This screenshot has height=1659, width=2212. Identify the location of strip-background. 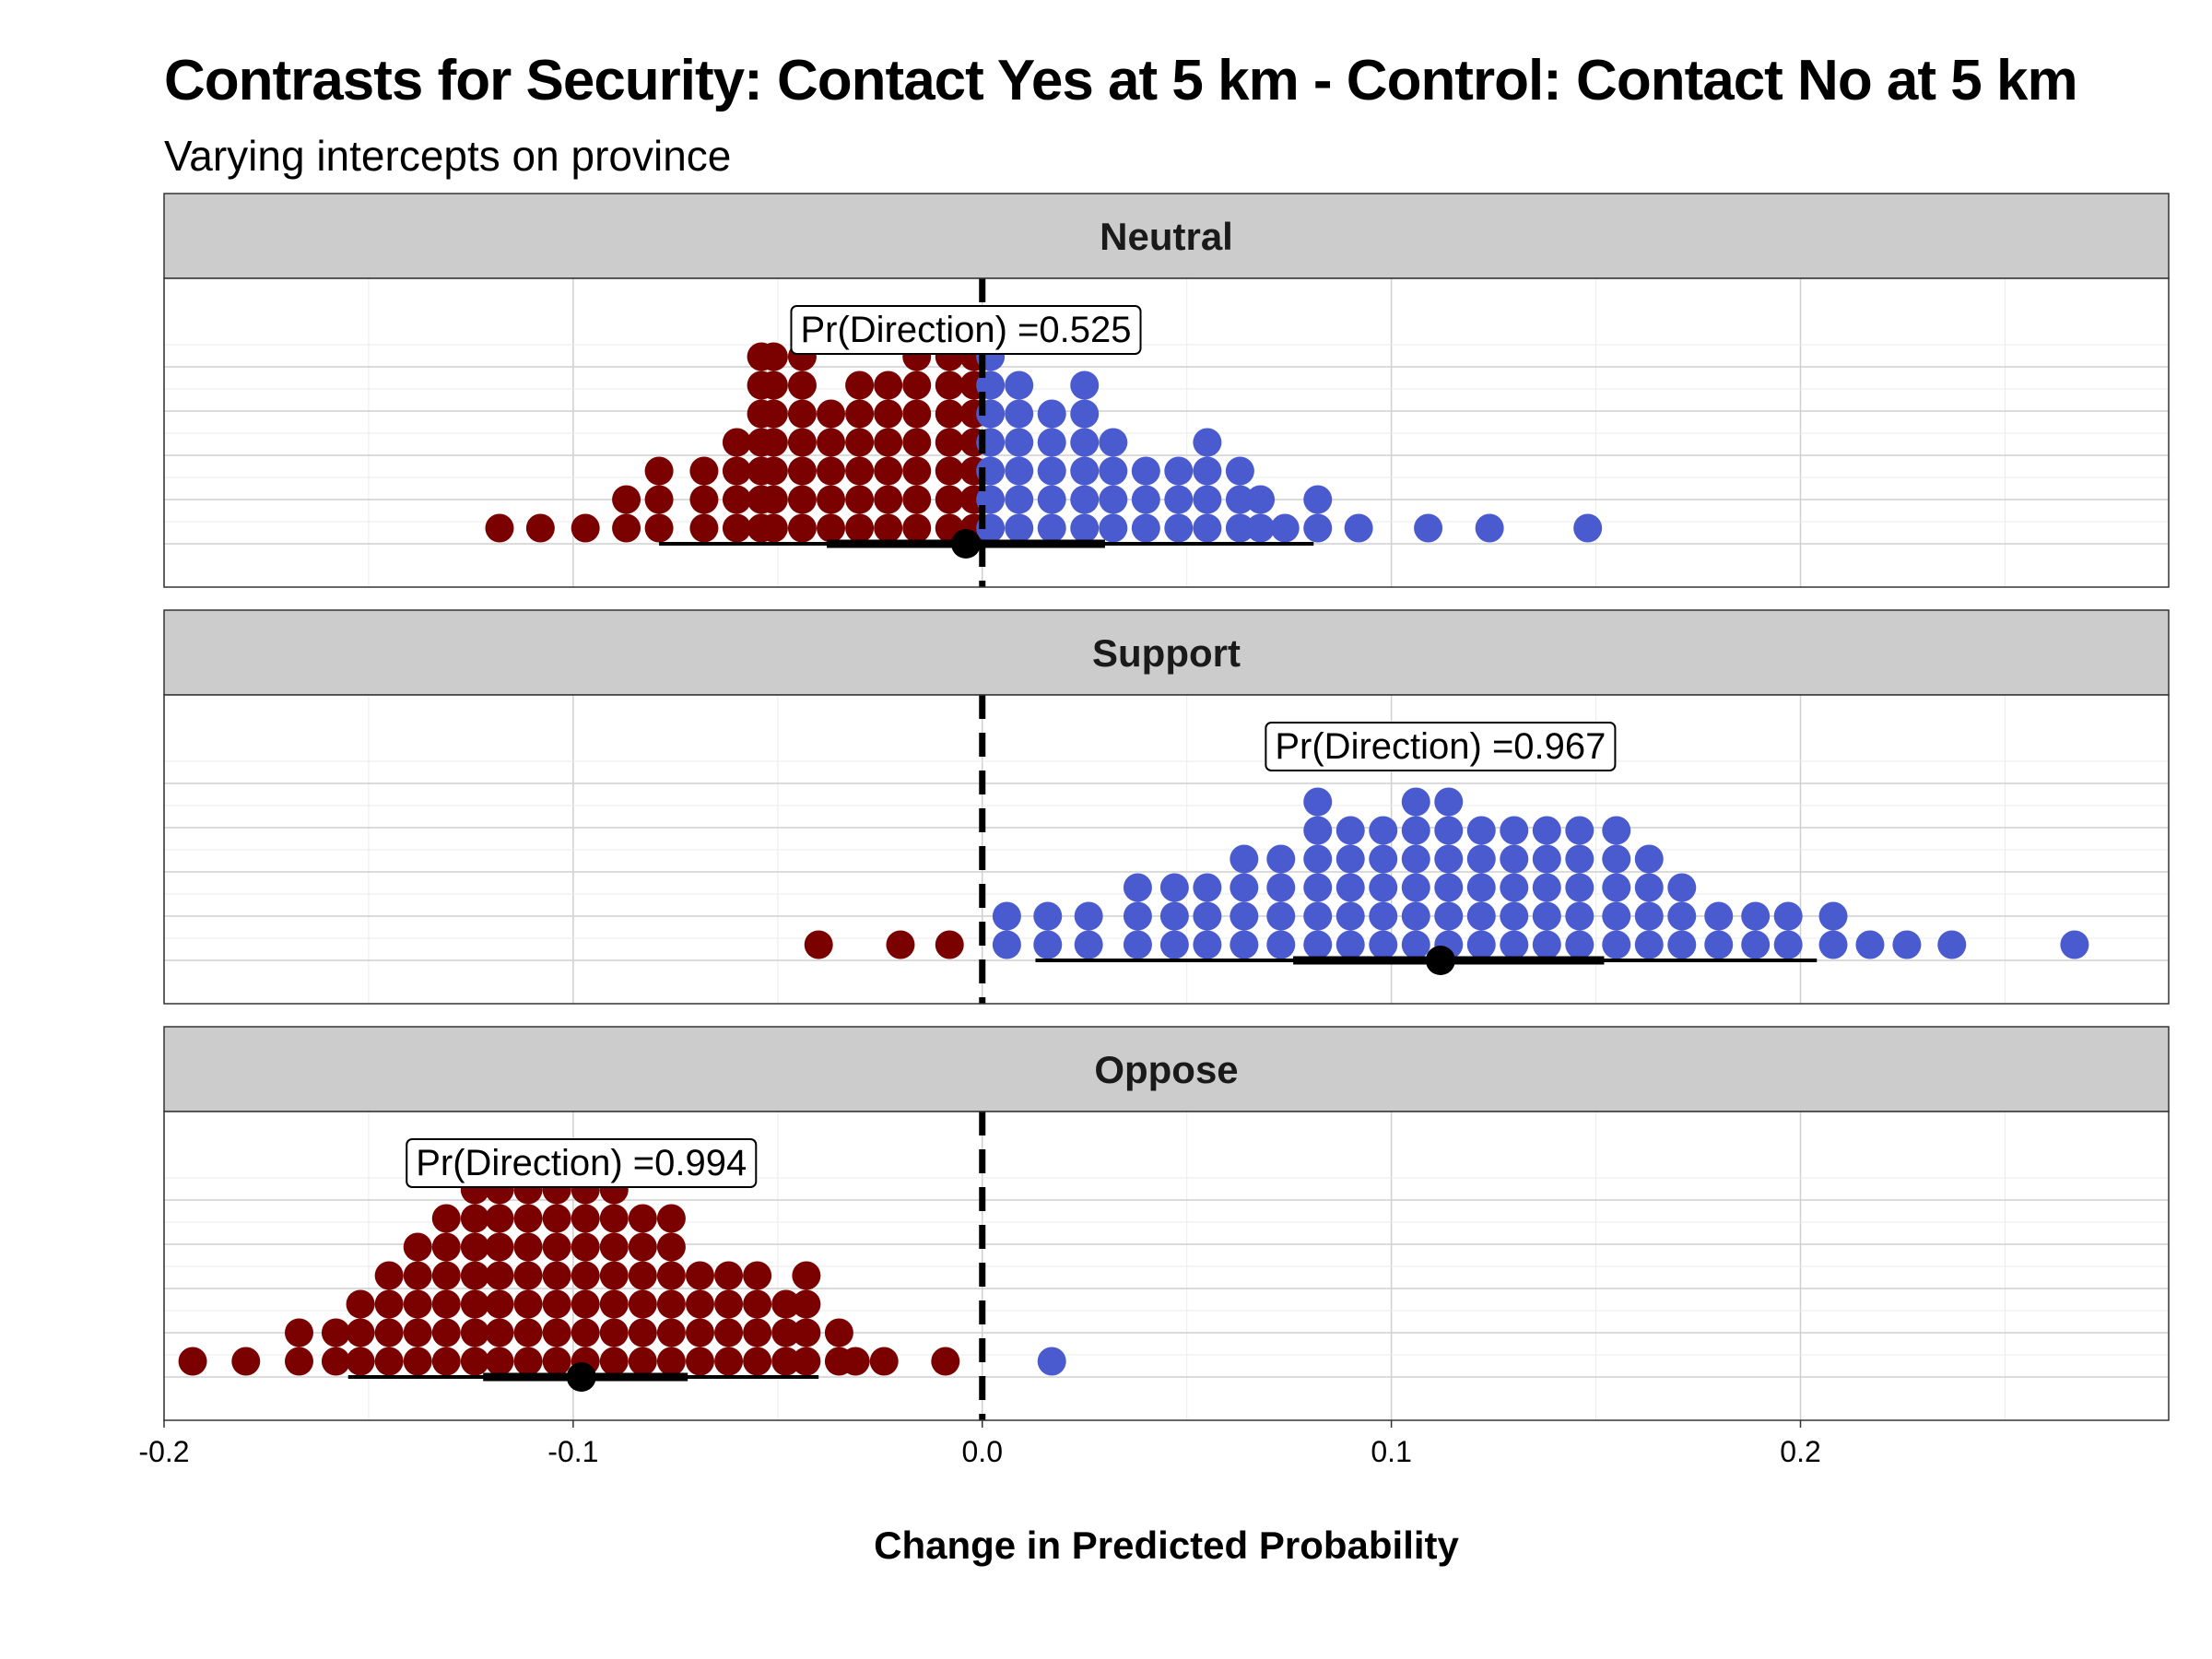
(1166, 1069).